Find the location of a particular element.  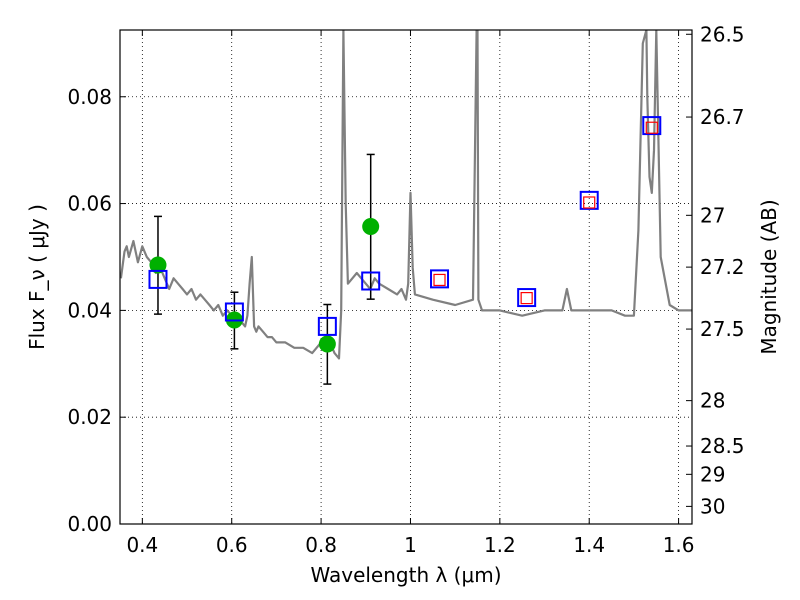

right-tick-label: 27 is located at coordinates (712, 215).